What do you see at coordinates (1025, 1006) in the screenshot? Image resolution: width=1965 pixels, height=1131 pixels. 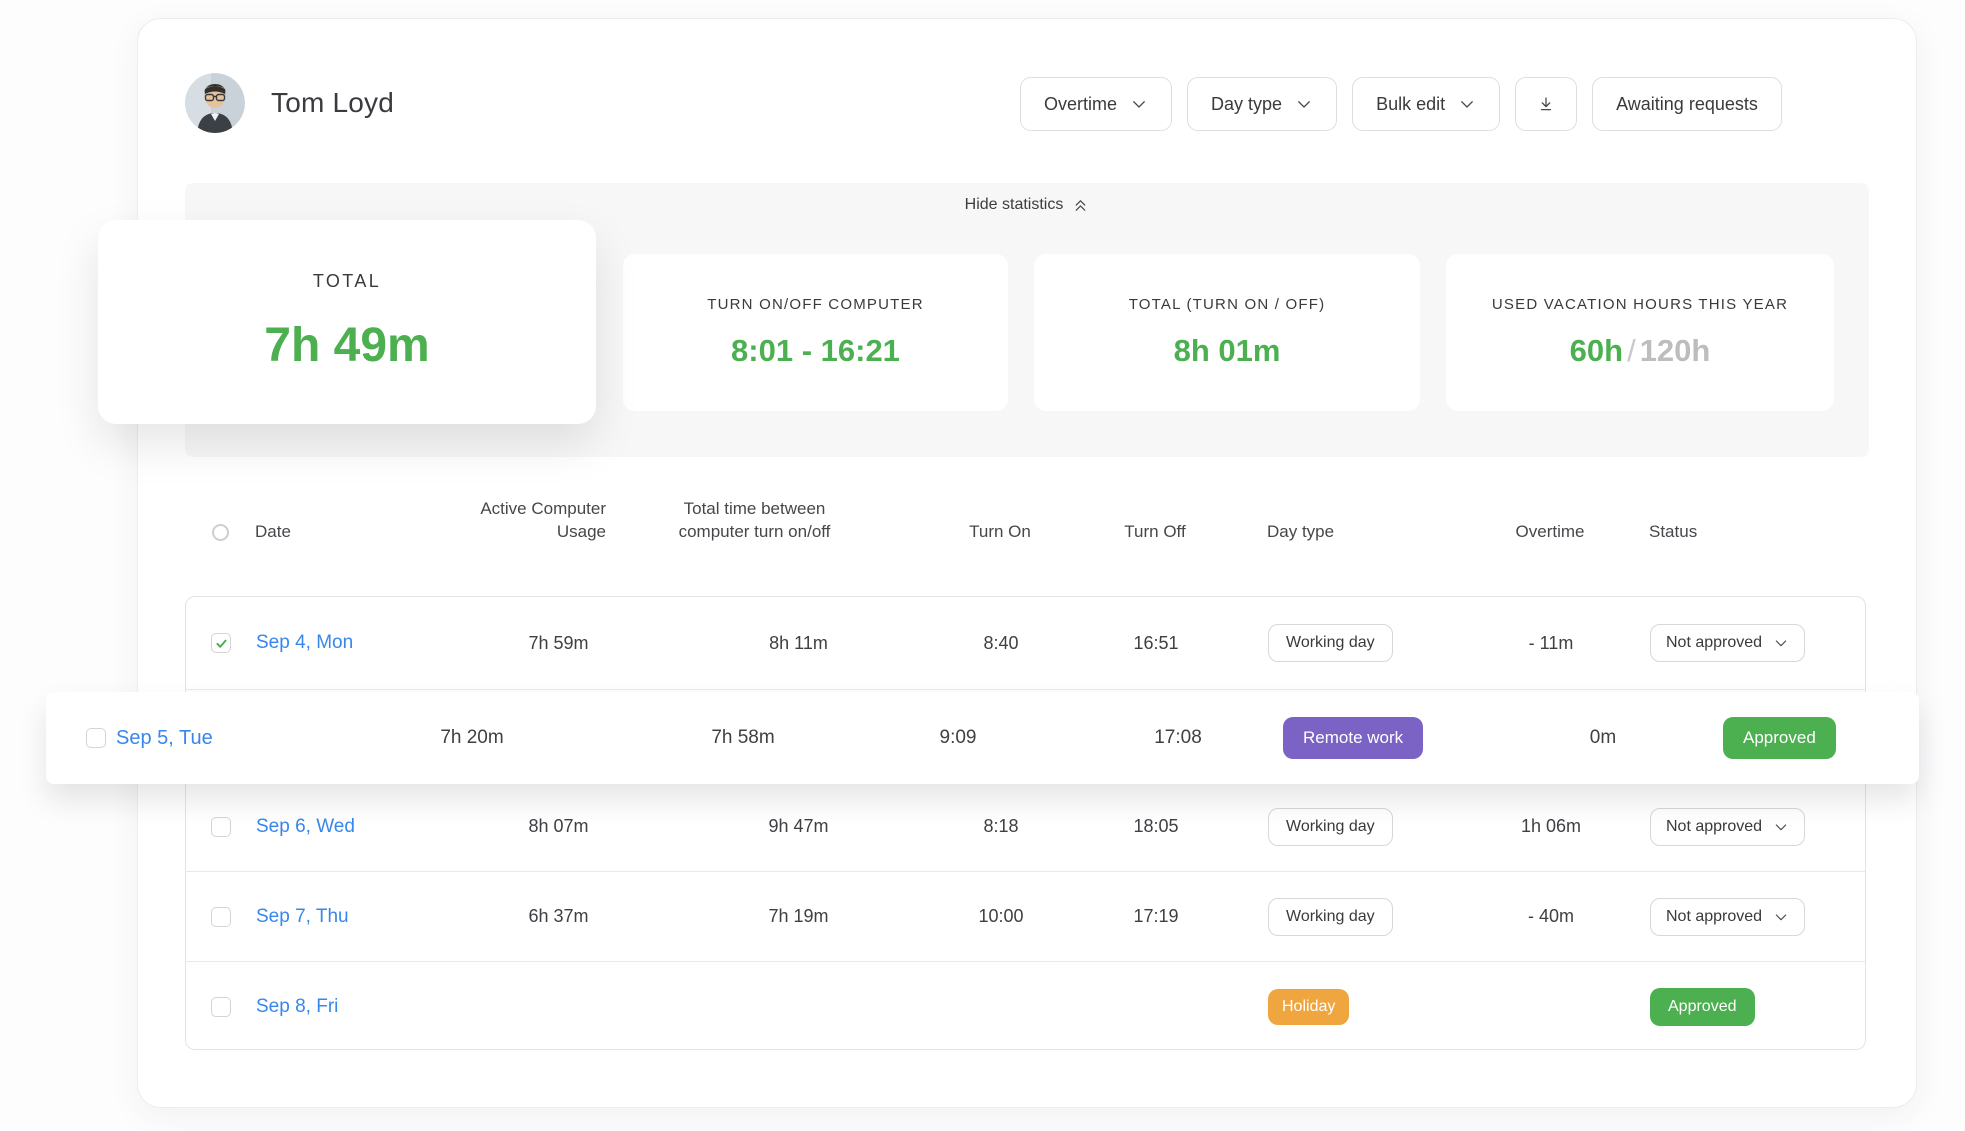 I see `table-row: Sep 8, Fri Holiday Approved` at bounding box center [1025, 1006].